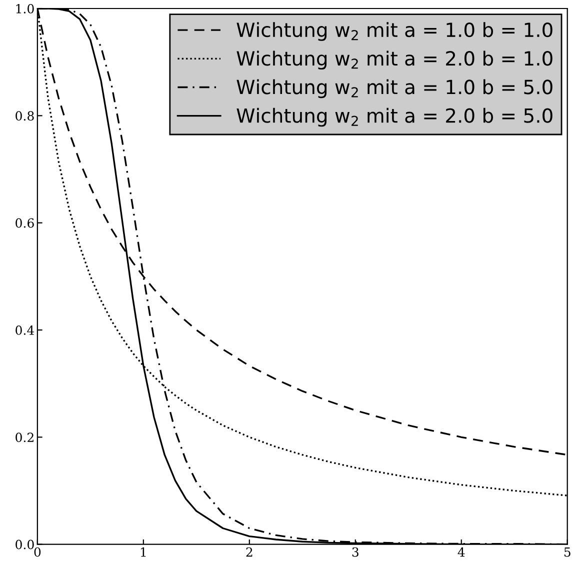 The height and width of the screenshot is (567, 576). Describe the element at coordinates (37, 552) in the screenshot. I see `x-tick-label: 0` at that location.